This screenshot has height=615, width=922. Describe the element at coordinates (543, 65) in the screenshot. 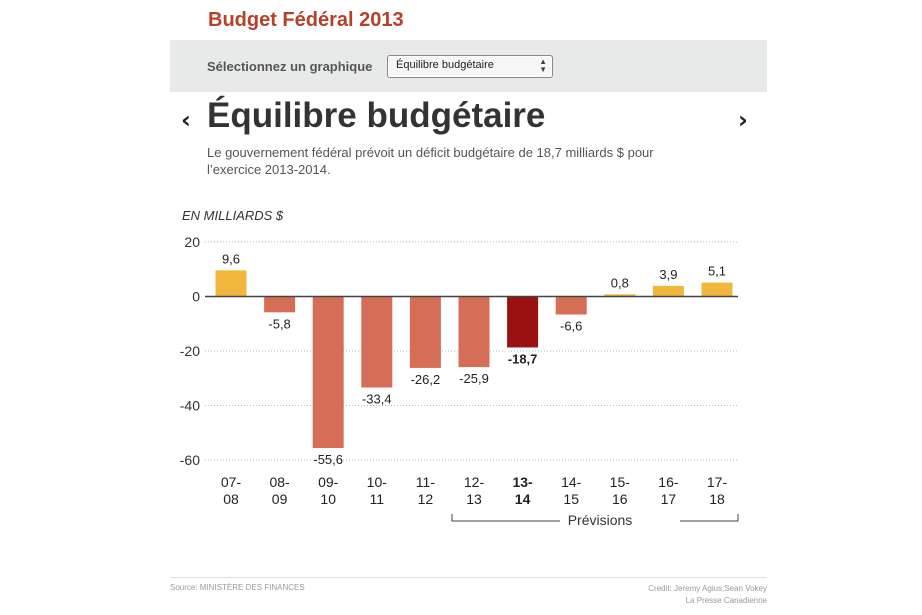

I see `updown-arrows-icon: ▲ ▼` at that location.